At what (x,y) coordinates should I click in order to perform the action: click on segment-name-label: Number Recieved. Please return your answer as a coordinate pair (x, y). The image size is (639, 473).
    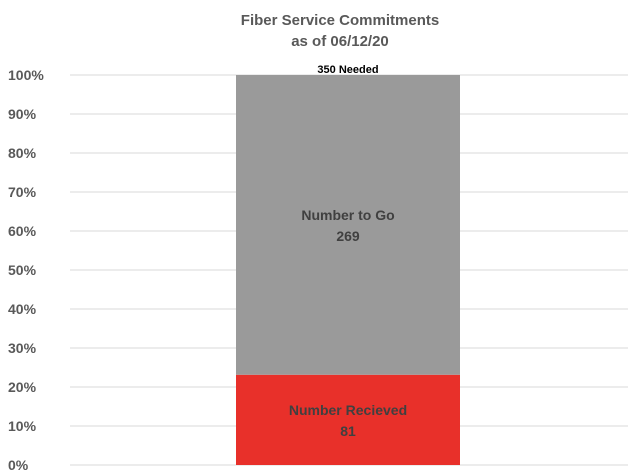
    Looking at the image, I should click on (348, 410).